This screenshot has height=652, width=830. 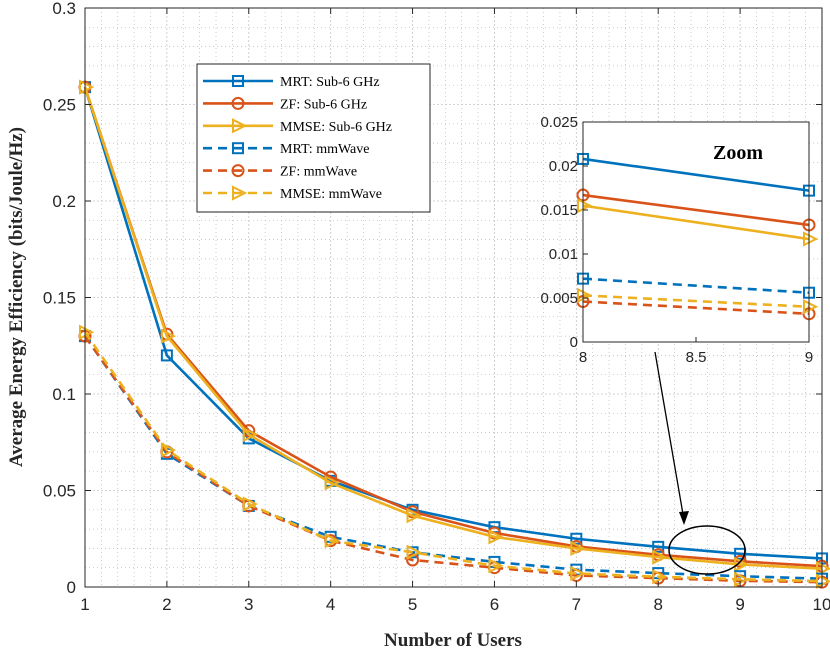 What do you see at coordinates (821, 604) in the screenshot?
I see `x-tick-label: 10` at bounding box center [821, 604].